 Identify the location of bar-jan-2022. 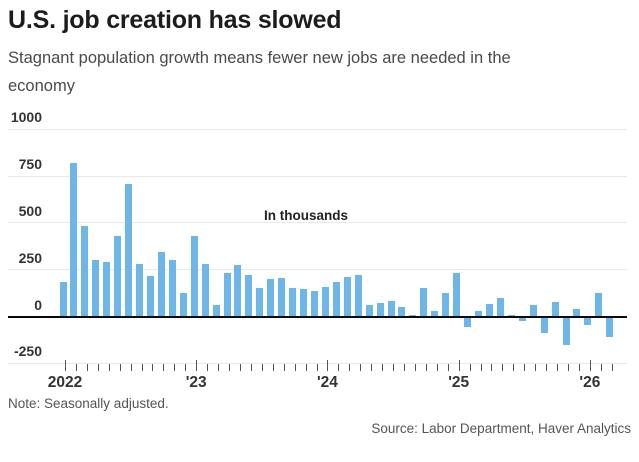
(63, 299).